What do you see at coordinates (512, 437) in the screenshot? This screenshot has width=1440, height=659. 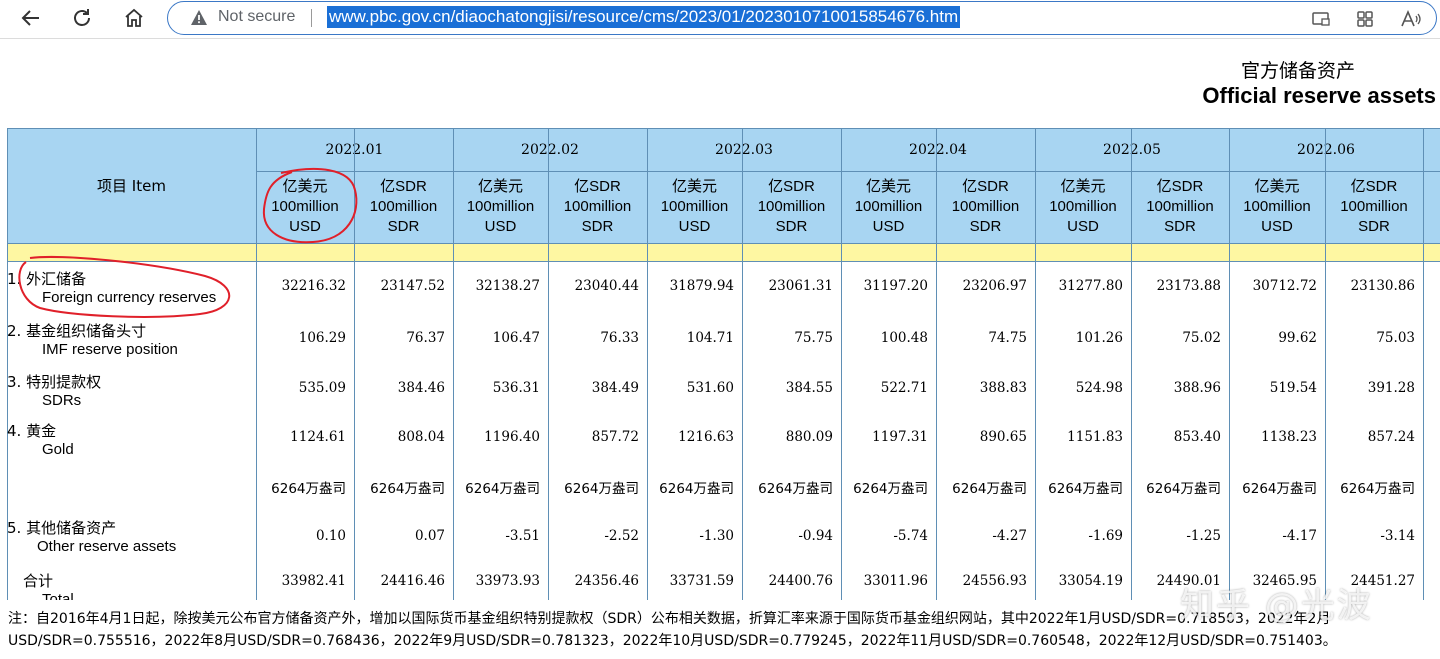 I see `table-cell: 1196.40` at bounding box center [512, 437].